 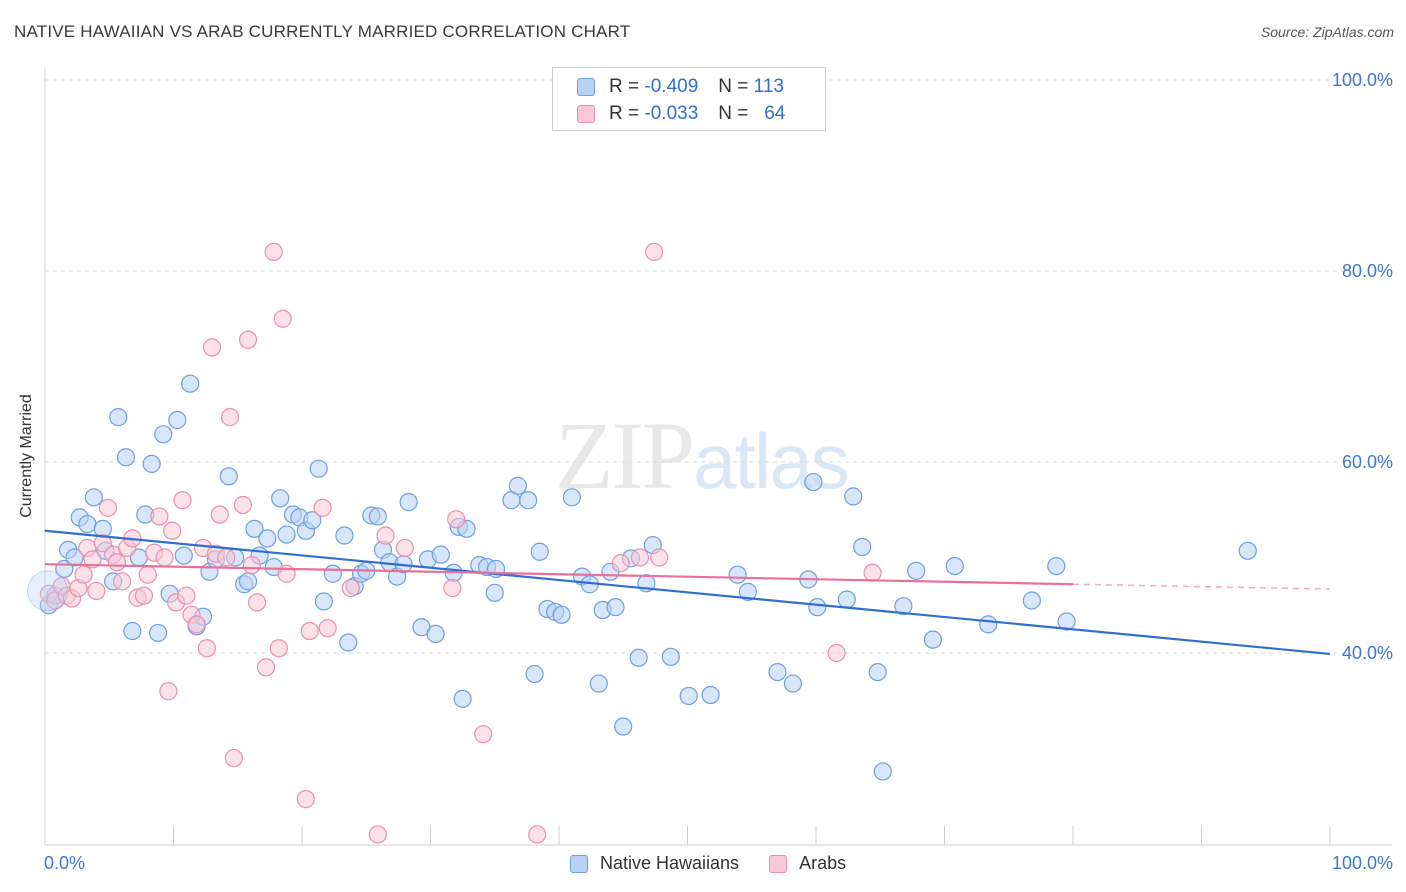 I want to click on x-tick-label-max: 100.0%, so click(x=1362, y=863).